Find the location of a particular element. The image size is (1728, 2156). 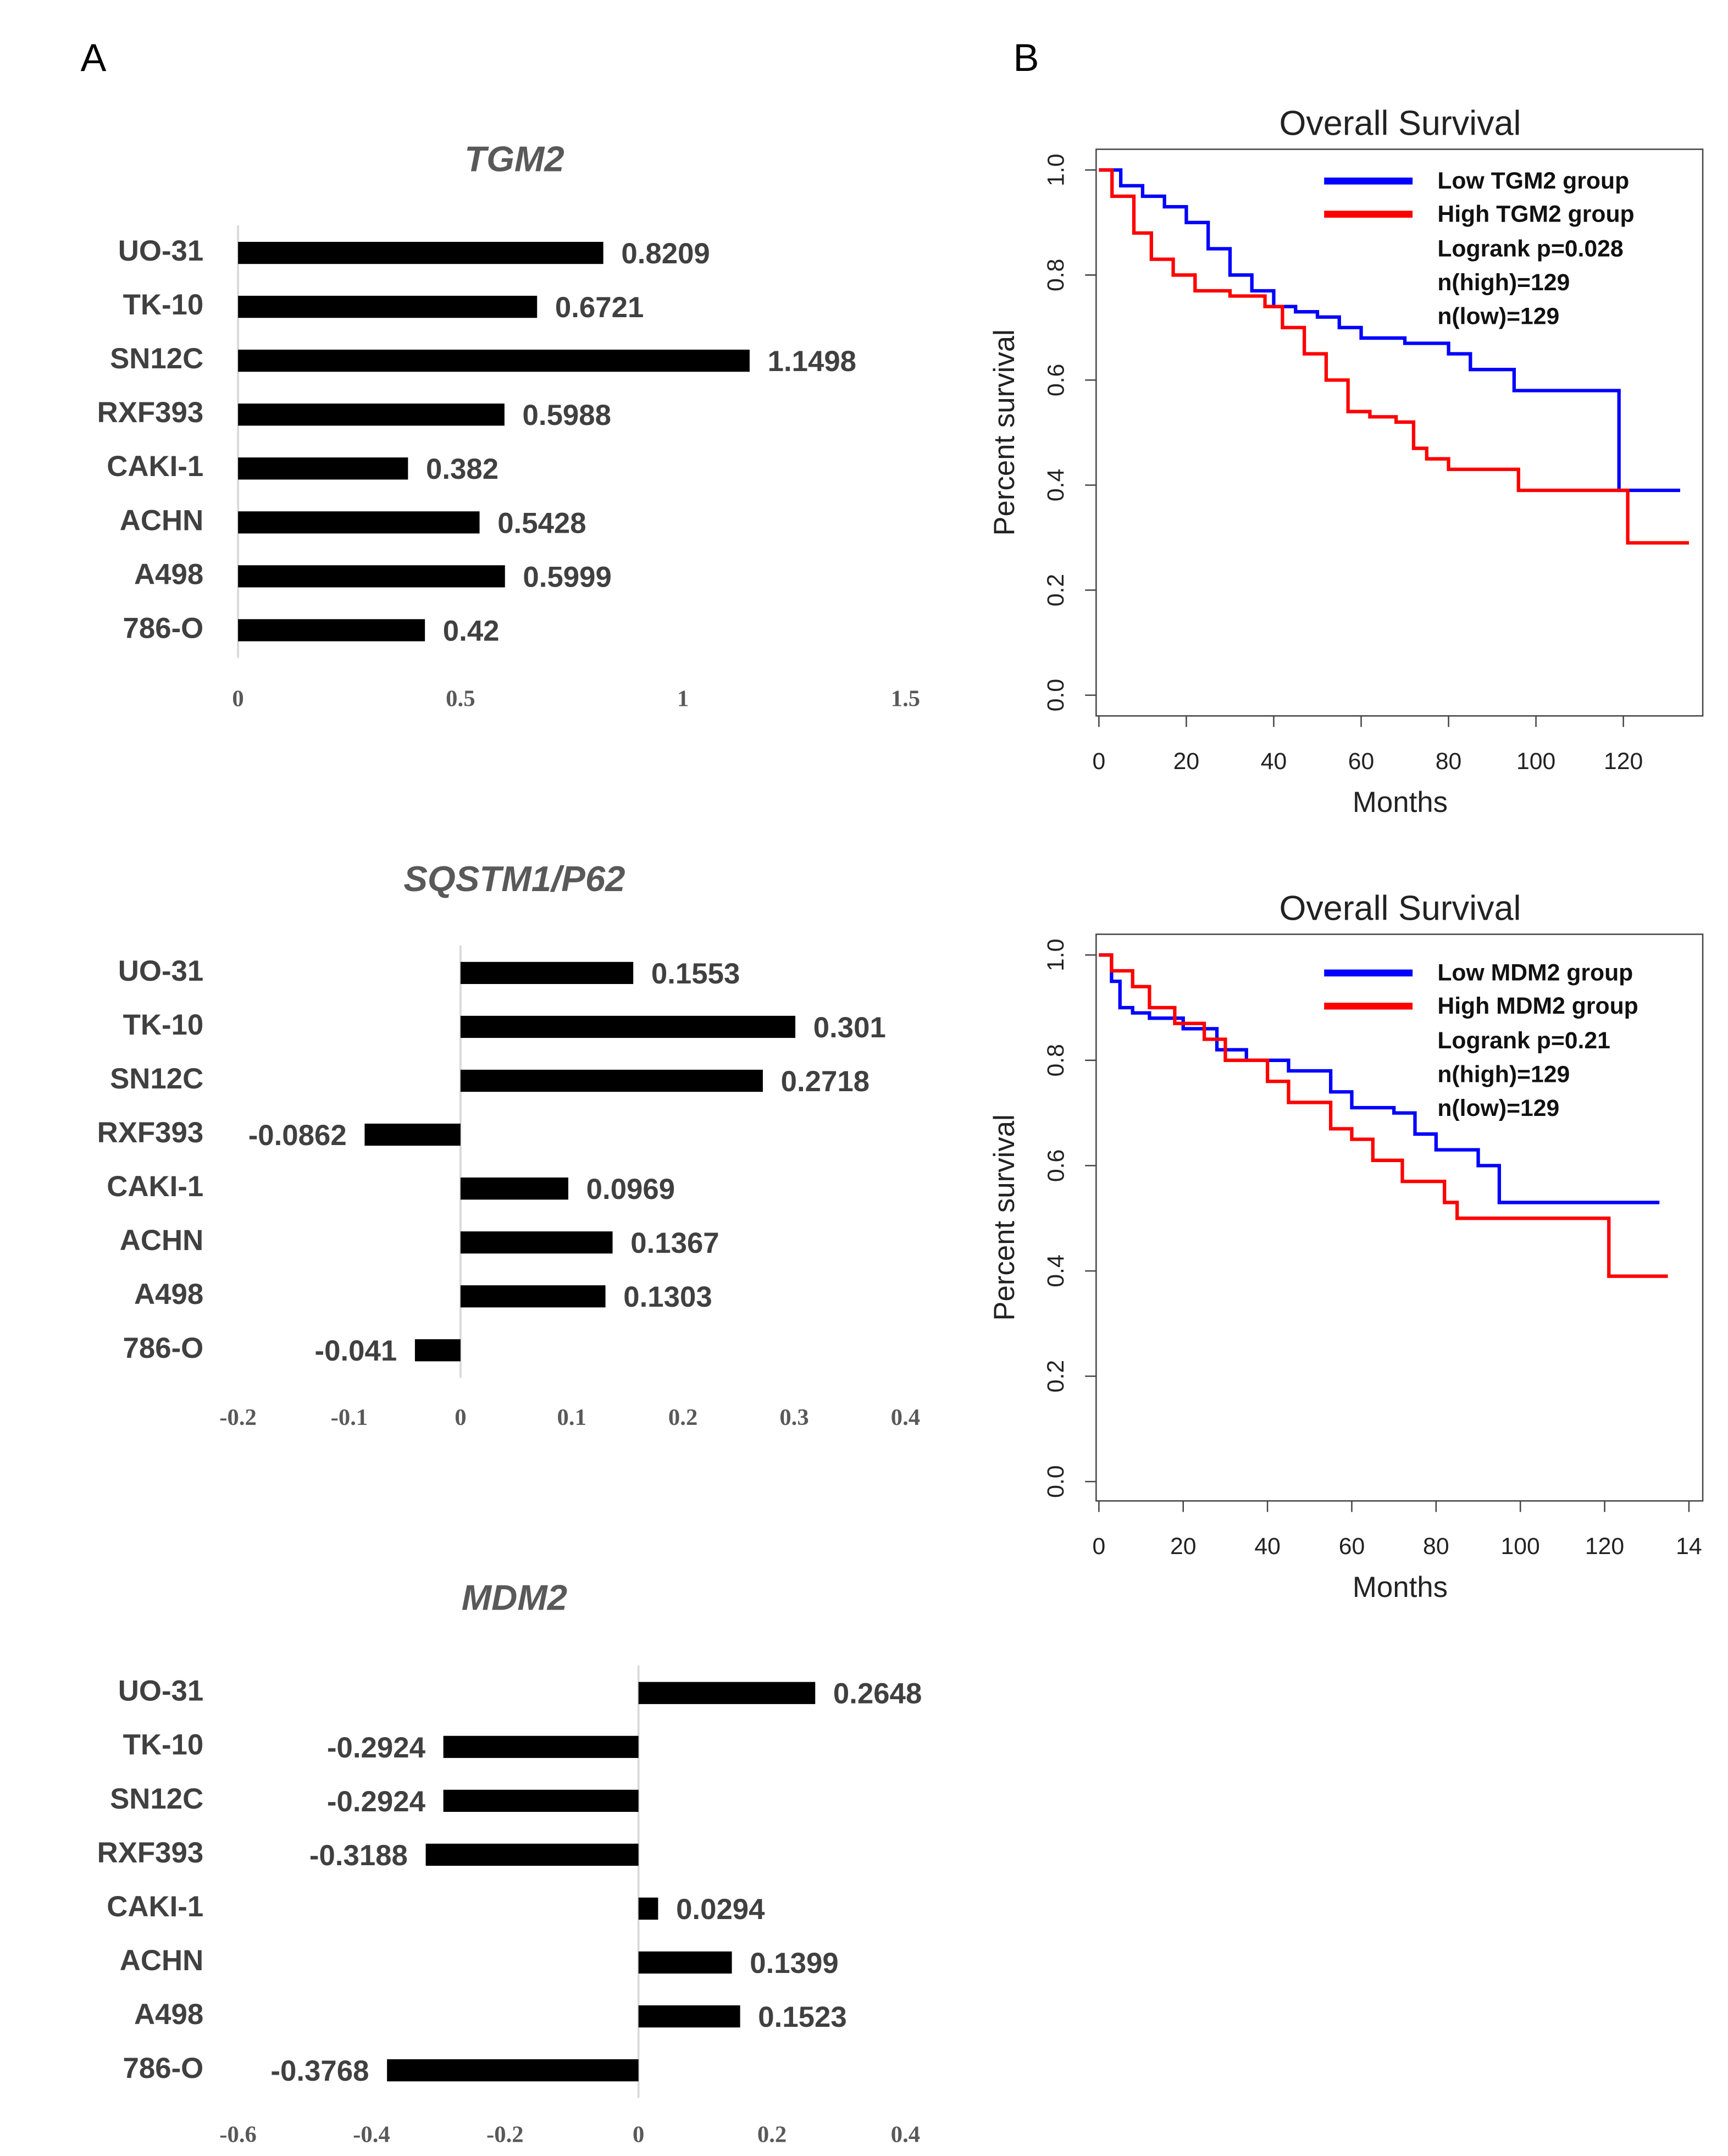

value-label: 0.5988 is located at coordinates (567, 415).